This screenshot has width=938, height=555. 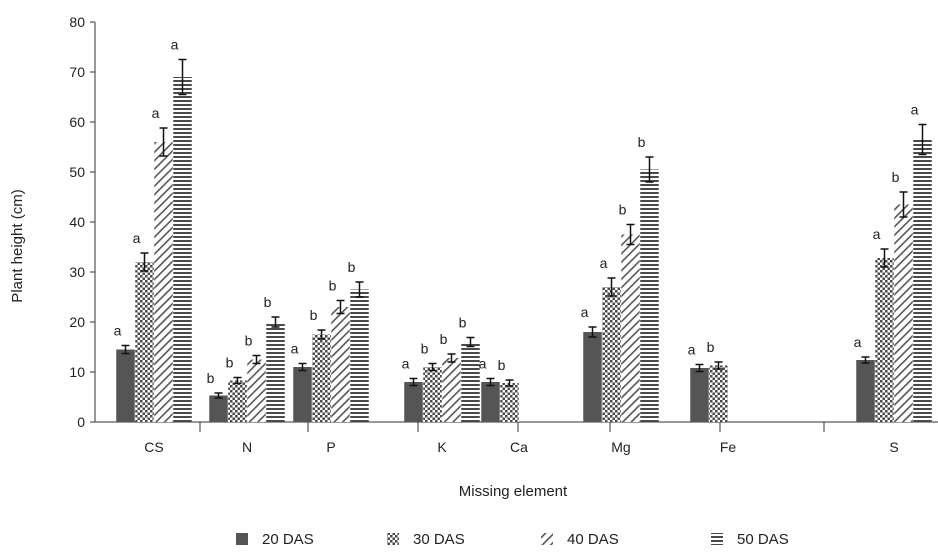 I want to click on x-tick-label-n: N, so click(x=247, y=447).